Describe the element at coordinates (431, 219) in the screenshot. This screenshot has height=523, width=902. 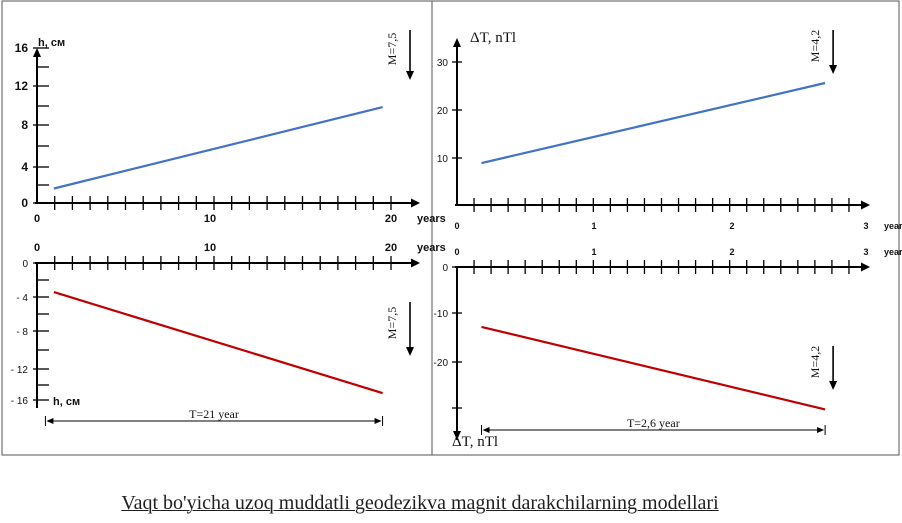
I see `tl-x-unit-label: years` at that location.